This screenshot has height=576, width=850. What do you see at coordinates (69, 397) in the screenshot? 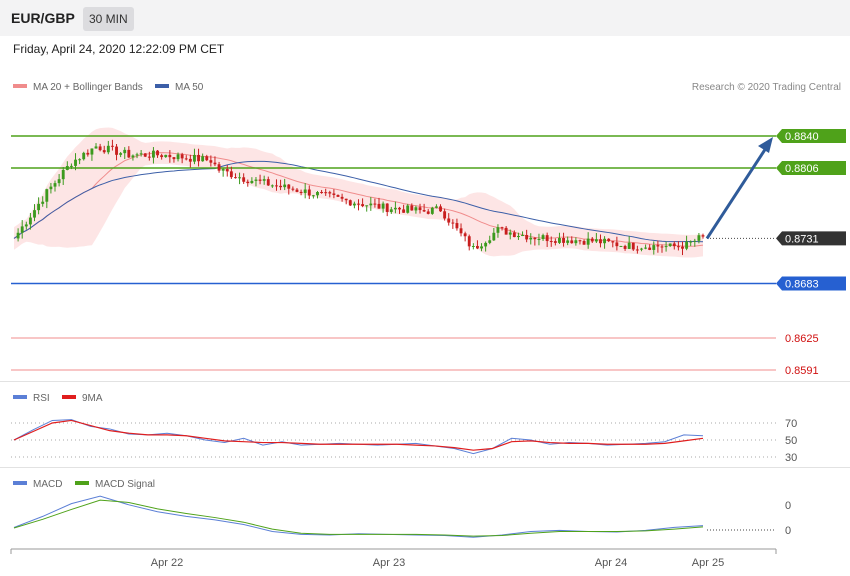
I see `rsi-ma-legend-swatch` at bounding box center [69, 397].